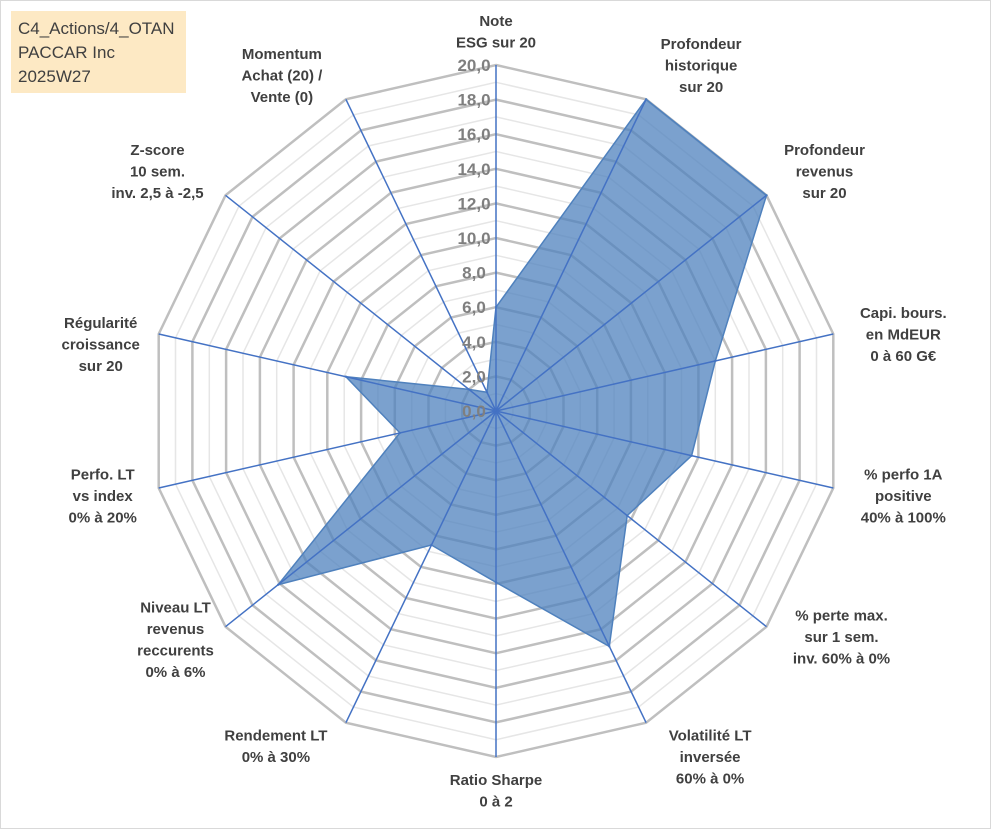  I want to click on axis-label-line: 10 sem., so click(157, 171).